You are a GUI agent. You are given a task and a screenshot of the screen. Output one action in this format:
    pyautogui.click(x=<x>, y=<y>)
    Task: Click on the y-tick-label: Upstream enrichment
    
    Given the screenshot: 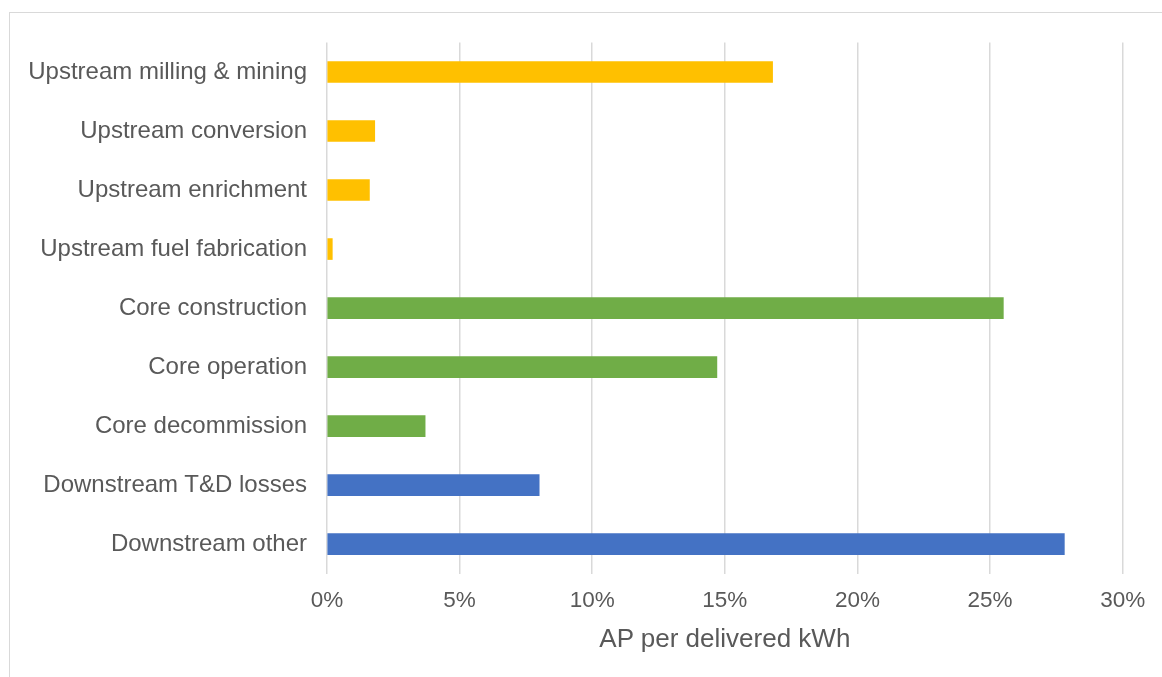 What is the action you would take?
    pyautogui.click(x=192, y=188)
    